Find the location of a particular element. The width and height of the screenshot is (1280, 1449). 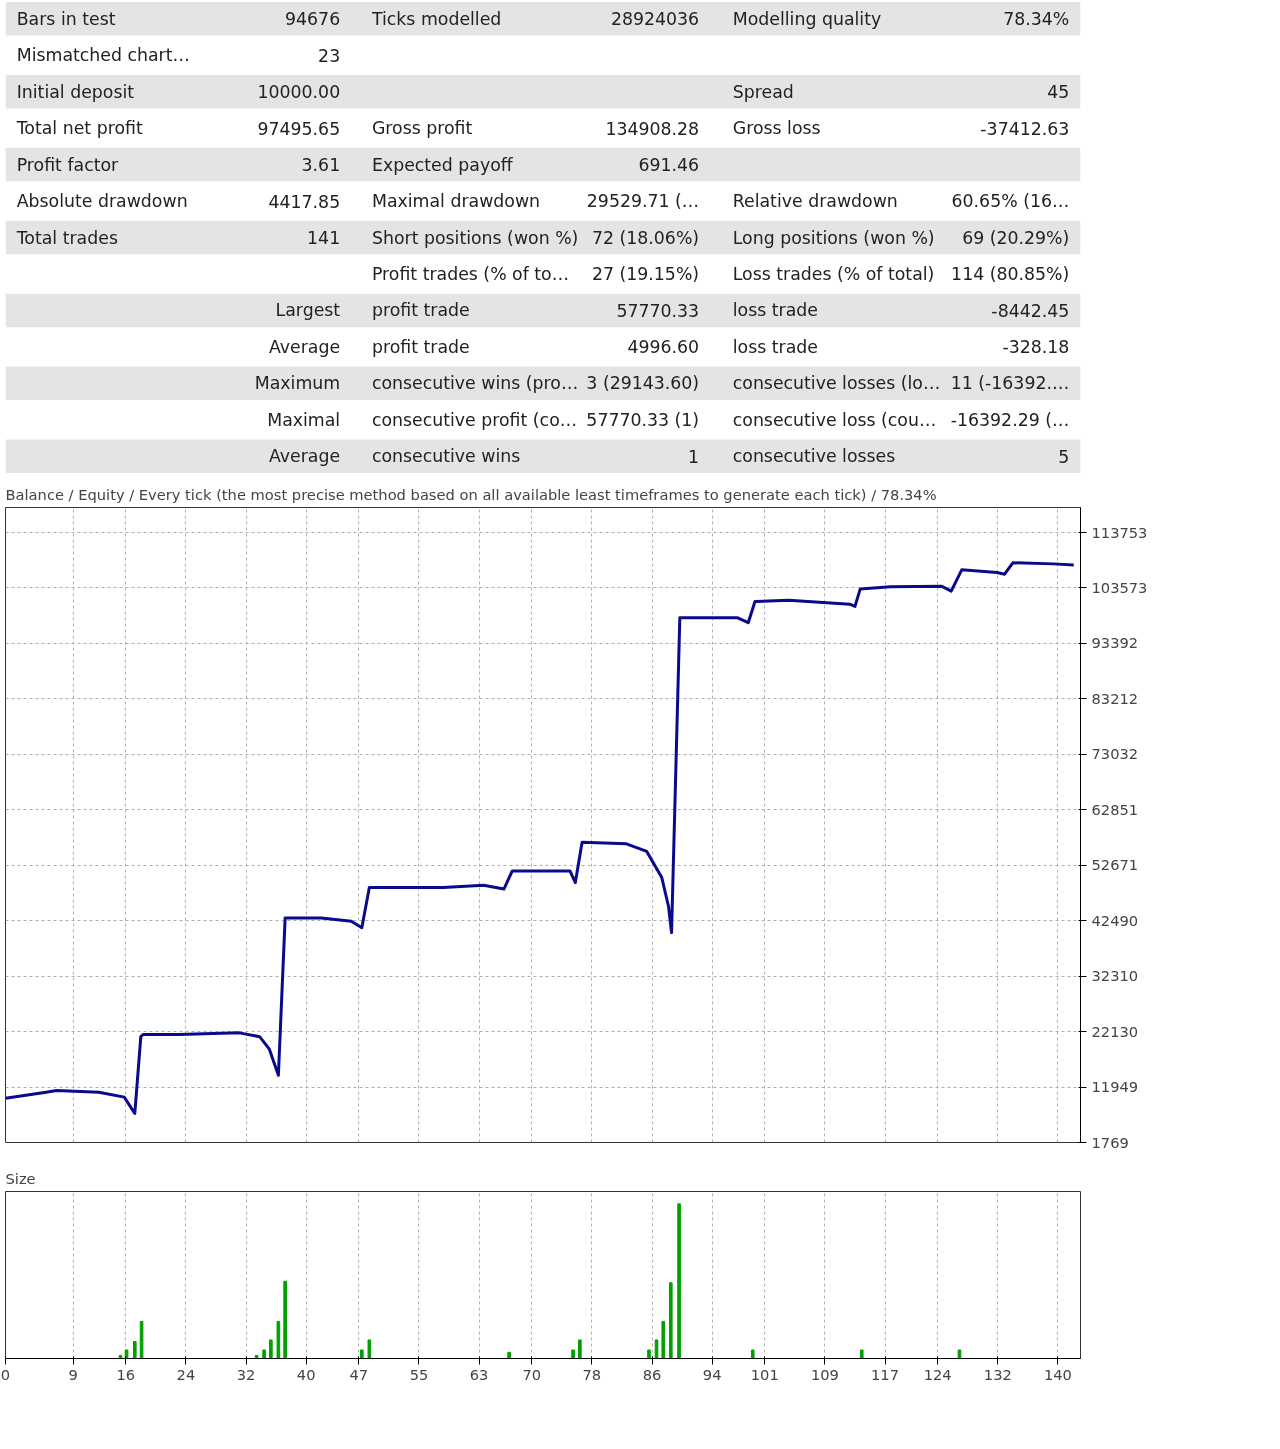

x-tick-label: 109 is located at coordinates (824, 1374).